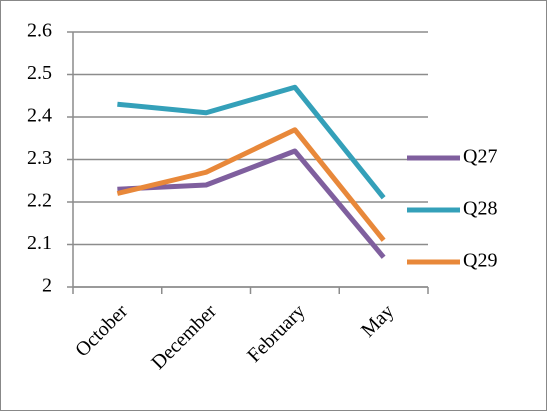 This screenshot has width=547, height=411. I want to click on y-tick-label: 2.2, so click(39, 201).